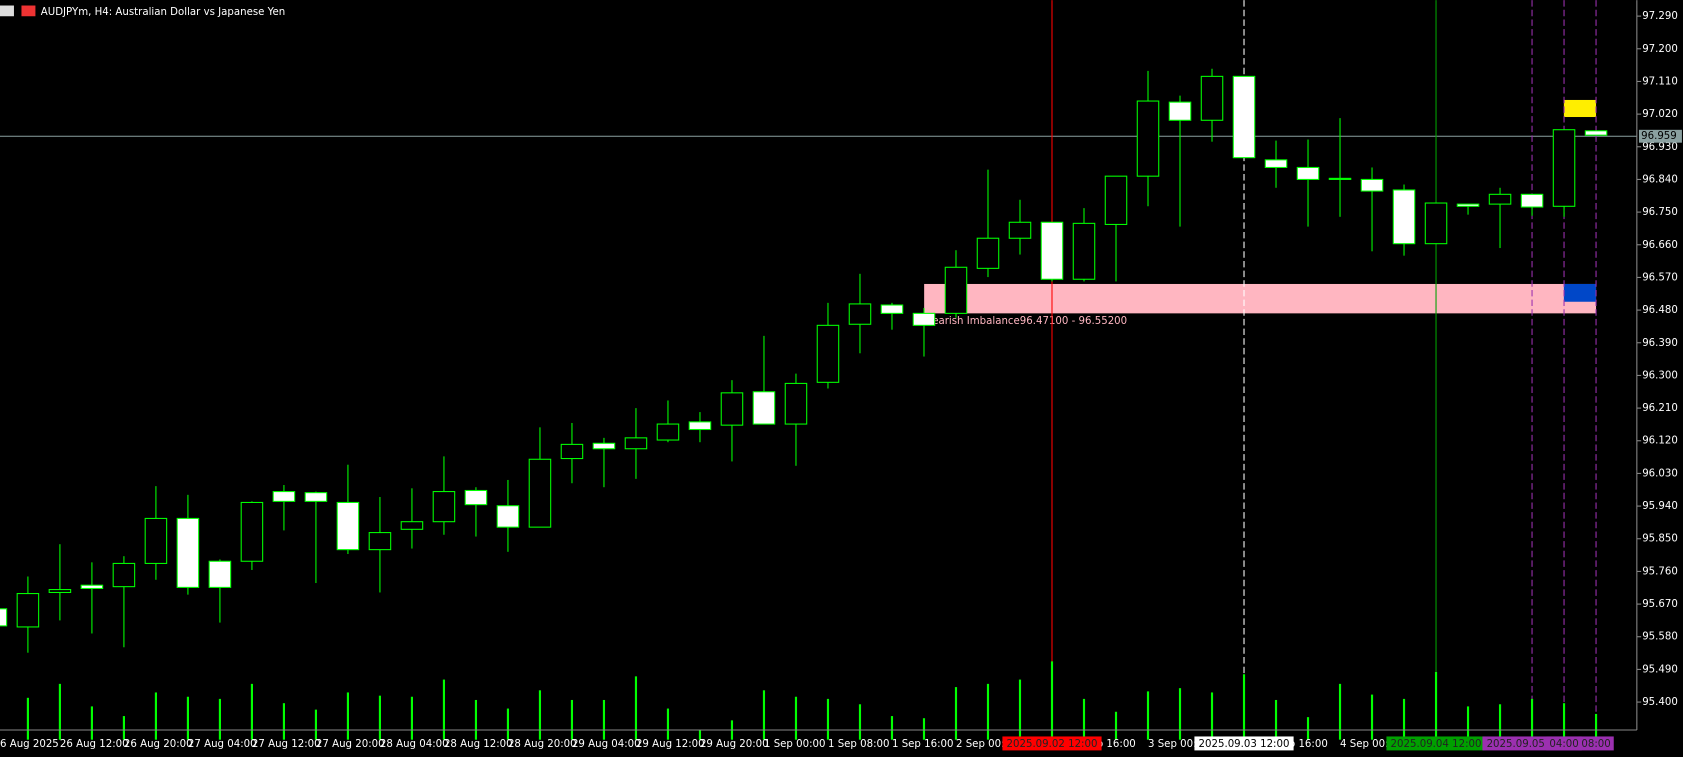 The height and width of the screenshot is (757, 1683). What do you see at coordinates (1660, 408) in the screenshot?
I see `y-tick-label: 96.210` at bounding box center [1660, 408].